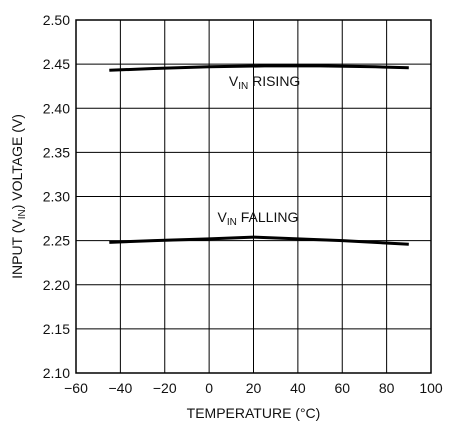 The image size is (461, 423). I want to click on y-tick-label: 2.35, so click(56, 152).